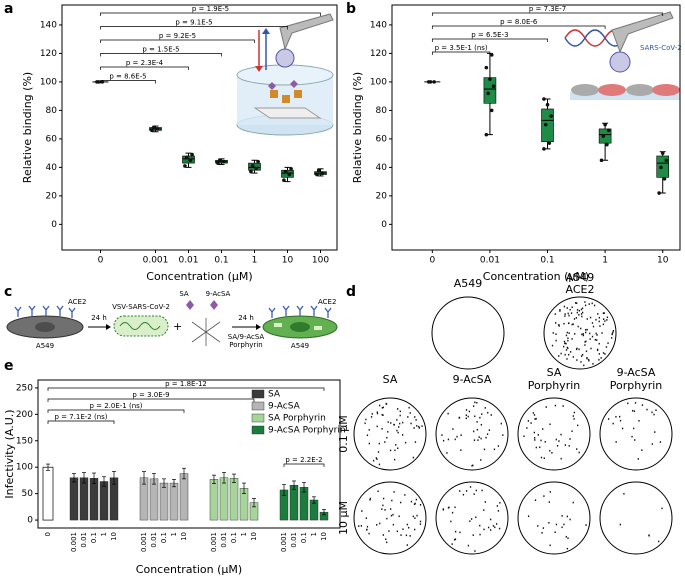 This screenshot has width=685, height=577. I want to click on x-tick-label: 0, so click(101, 261).